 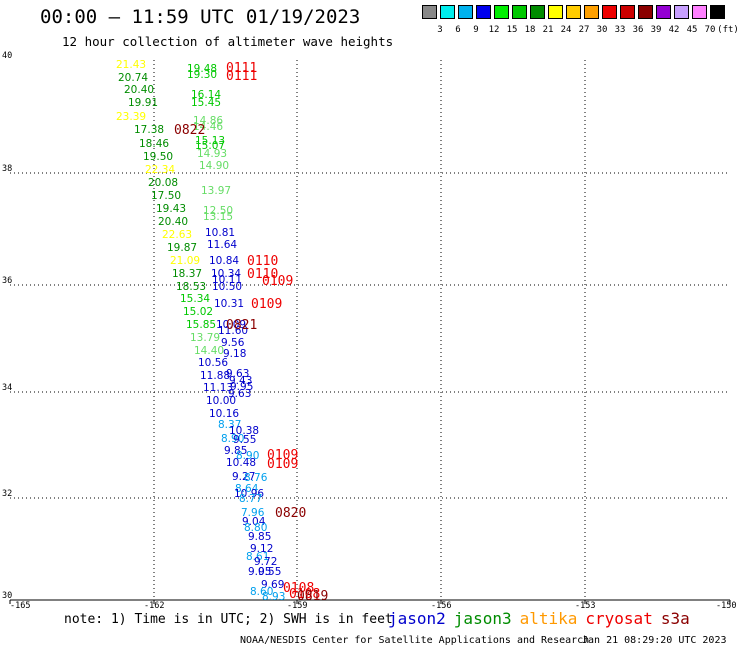 I want to click on color-scale-label: 30, so click(x=602, y=30).